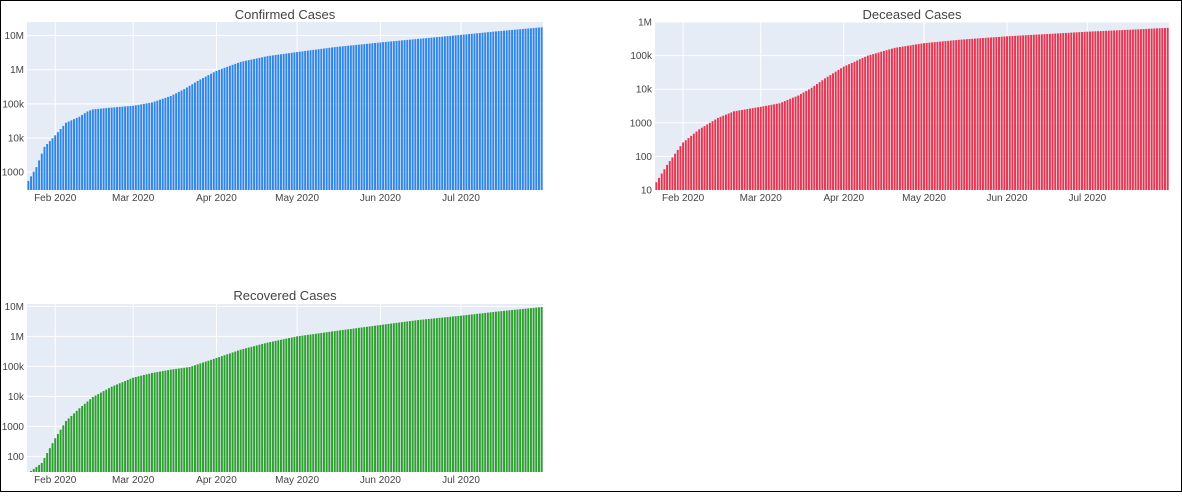 This screenshot has height=498, width=1182. Describe the element at coordinates (285, 14) in the screenshot. I see `chart-title: Confirmed Cases` at that location.